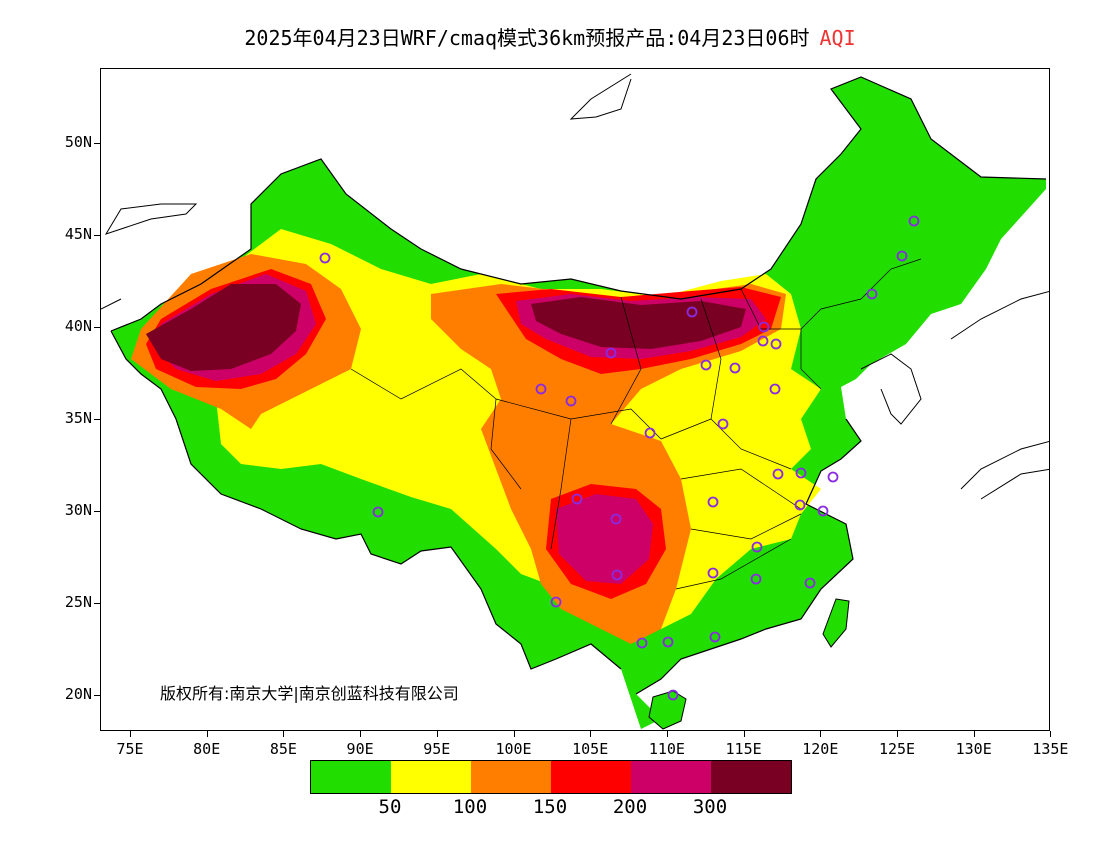 Image resolution: width=1100 pixels, height=850 pixels. I want to click on lon-label: 80E, so click(207, 749).